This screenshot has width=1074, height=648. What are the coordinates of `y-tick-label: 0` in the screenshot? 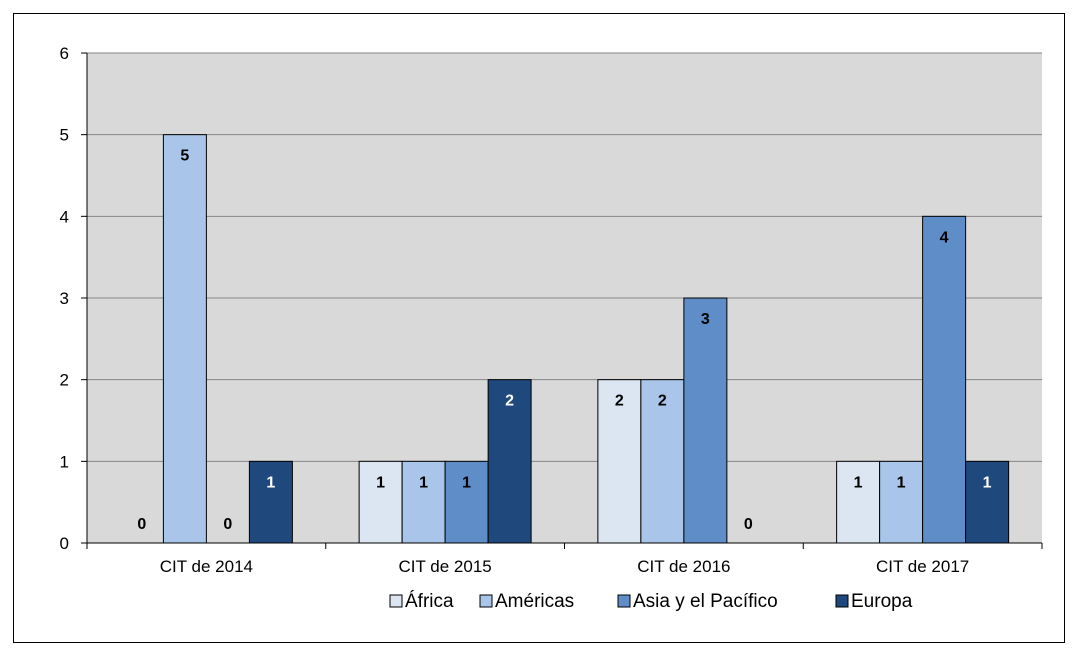 It's located at (64, 543).